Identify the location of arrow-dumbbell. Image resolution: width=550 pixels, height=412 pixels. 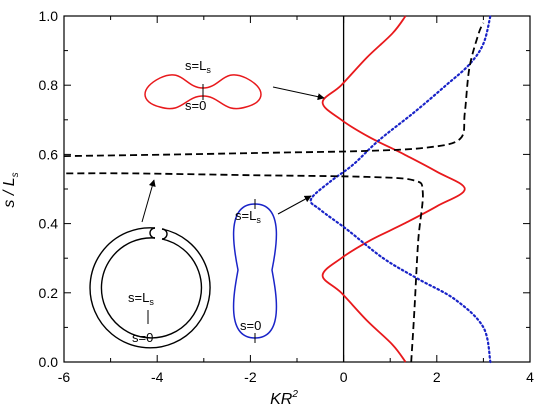
(298, 93).